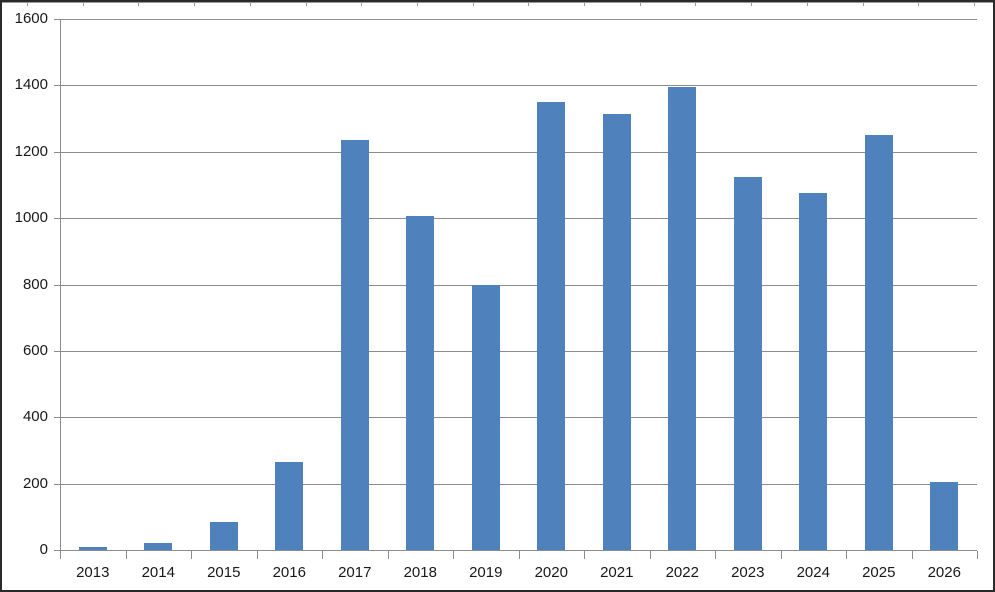  Describe the element at coordinates (813, 371) in the screenshot. I see `bar-2024` at that location.